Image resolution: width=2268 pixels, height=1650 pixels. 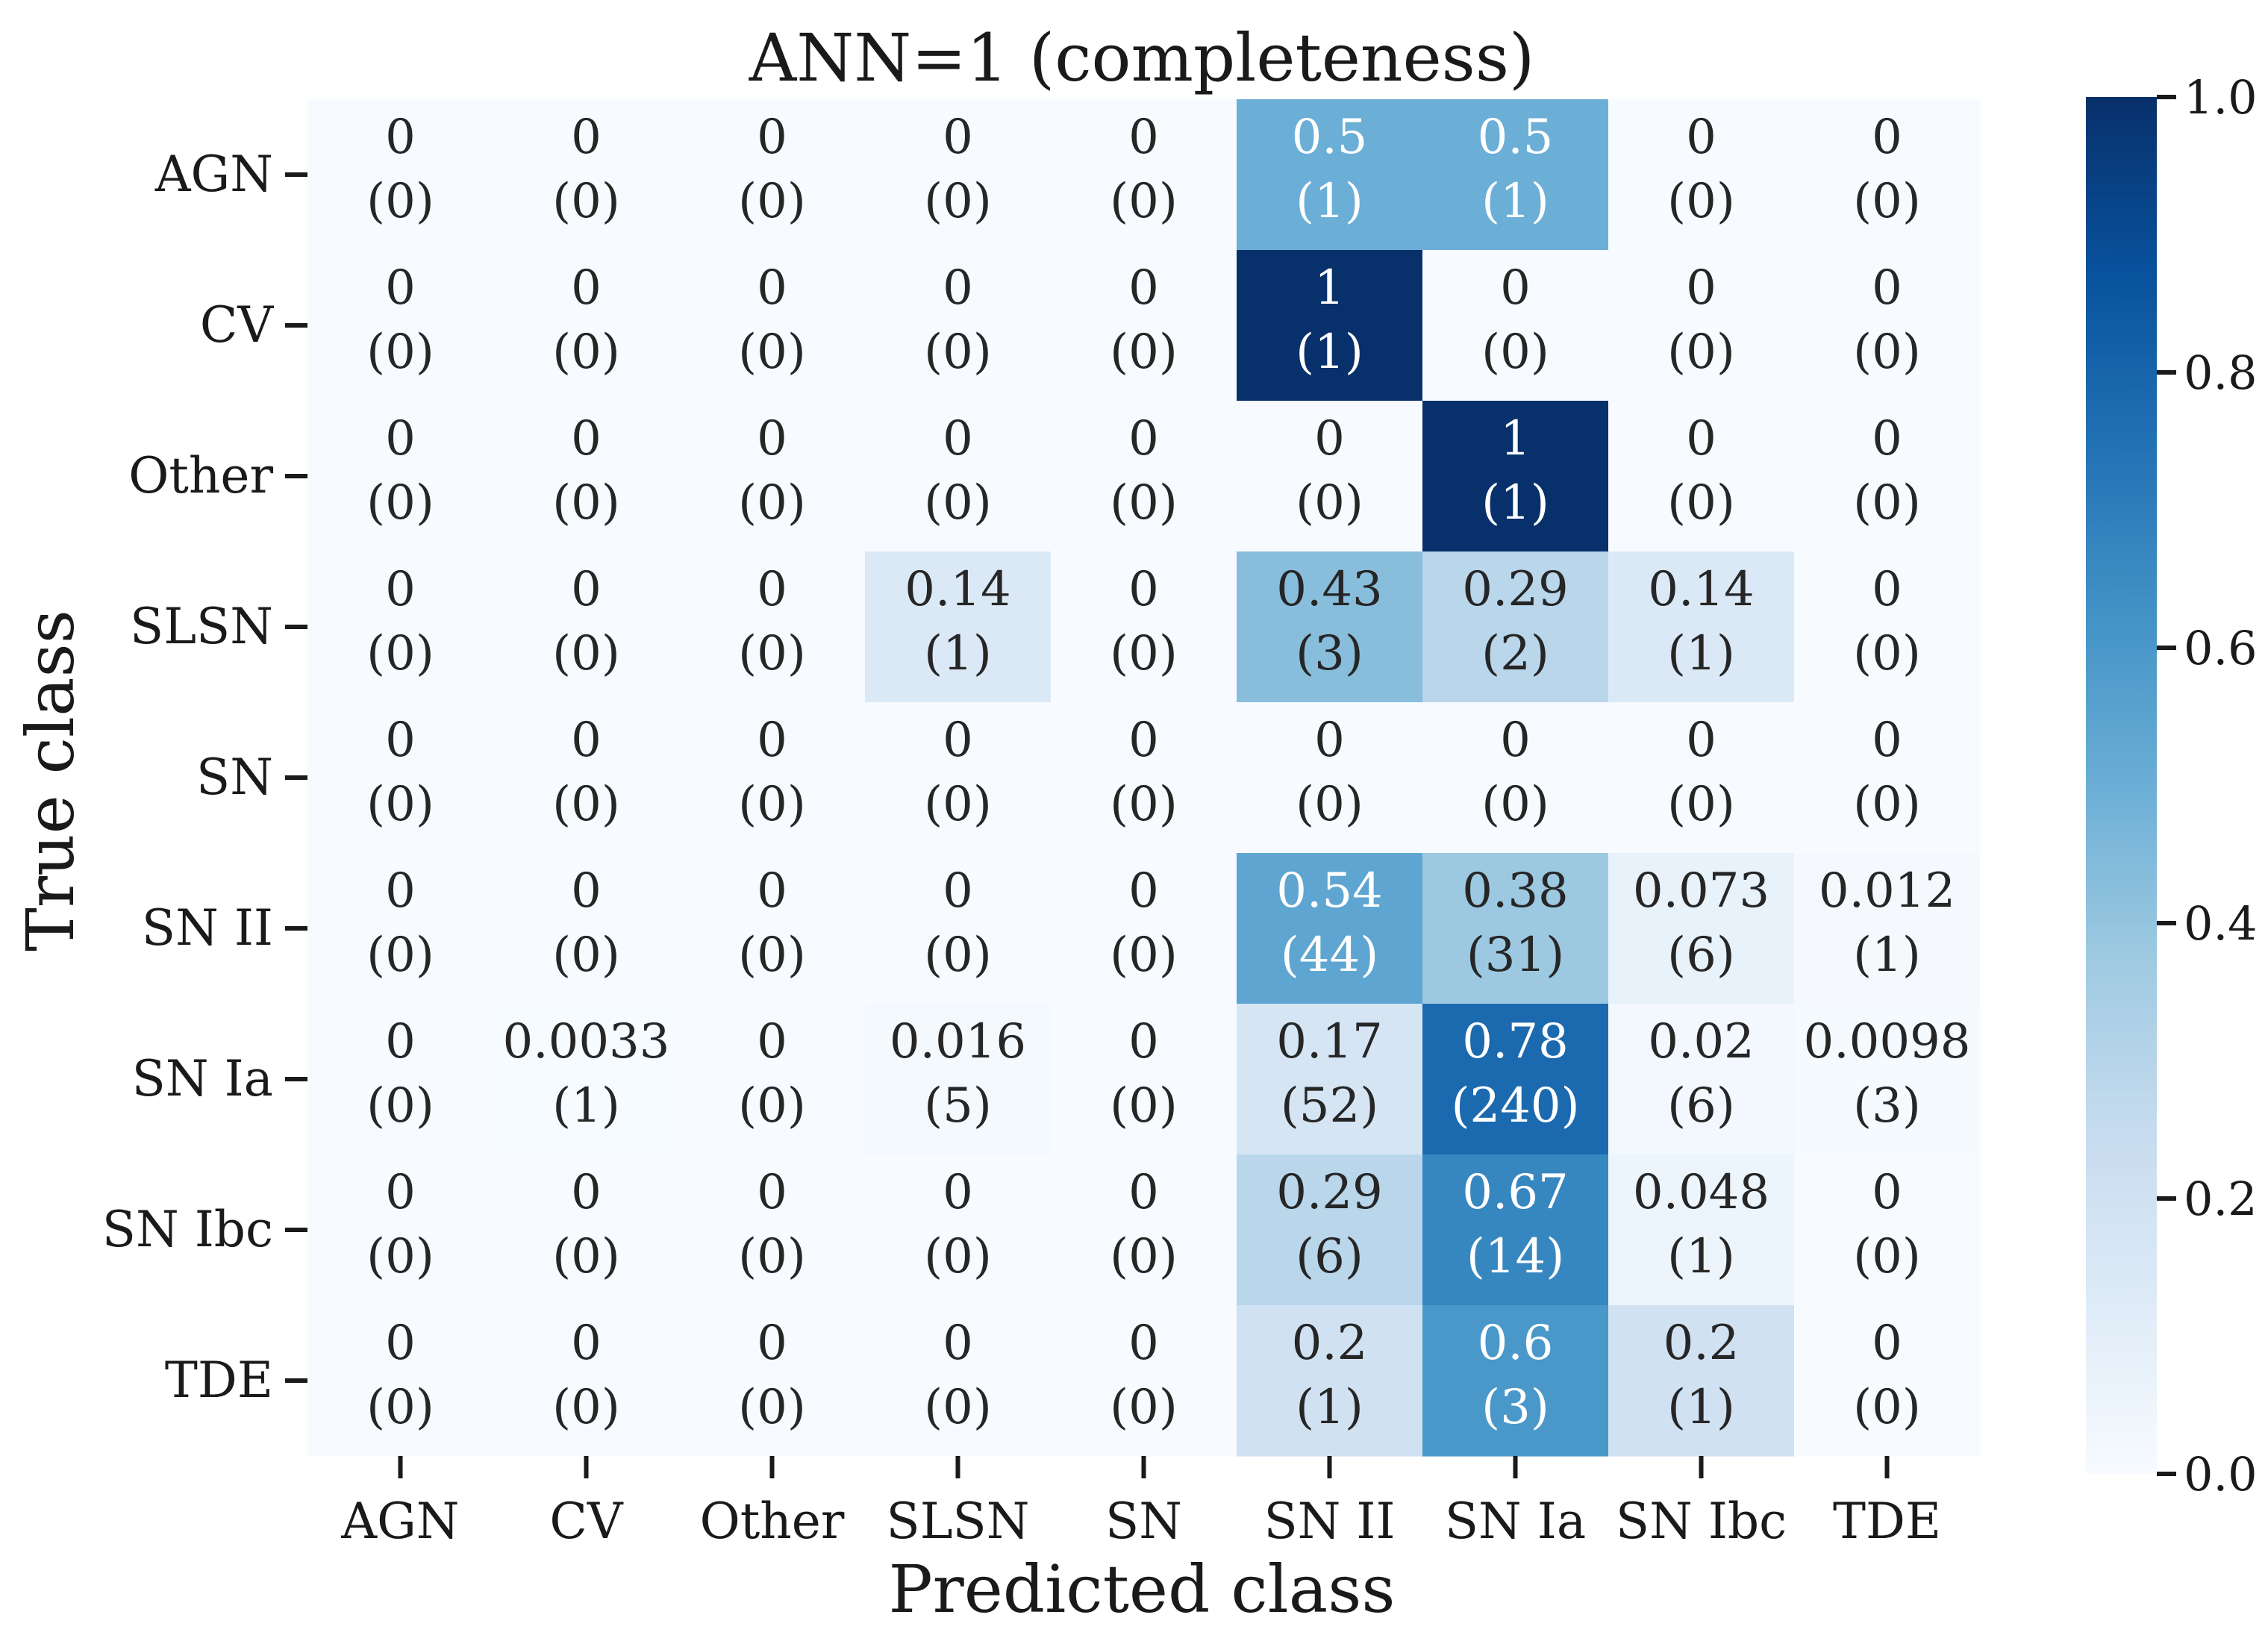 What do you see at coordinates (1144, 476) in the screenshot?
I see `heatmap-cell-other-sn` at bounding box center [1144, 476].